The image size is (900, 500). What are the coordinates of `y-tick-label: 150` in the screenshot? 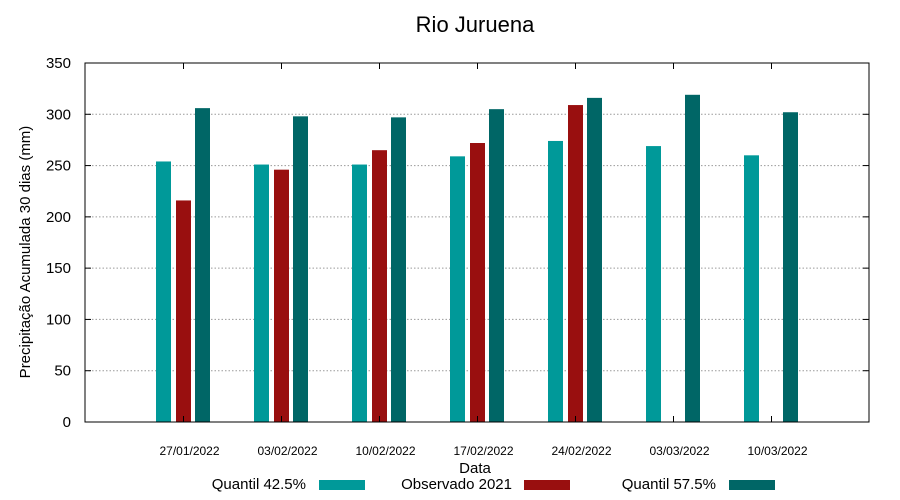 It's located at (58, 268).